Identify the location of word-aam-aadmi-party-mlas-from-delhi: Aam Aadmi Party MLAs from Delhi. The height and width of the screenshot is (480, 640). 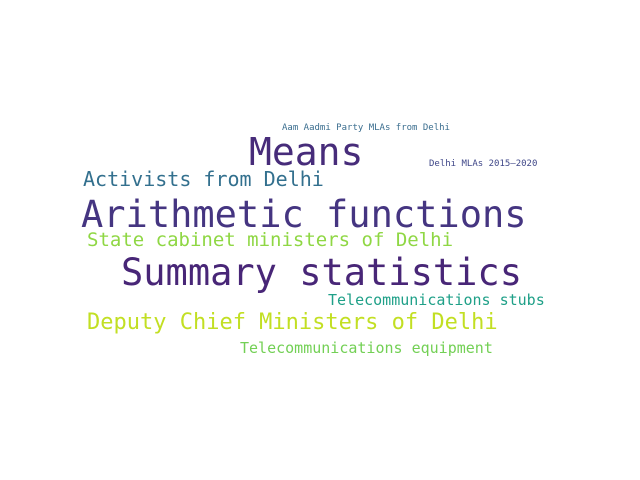
(366, 128).